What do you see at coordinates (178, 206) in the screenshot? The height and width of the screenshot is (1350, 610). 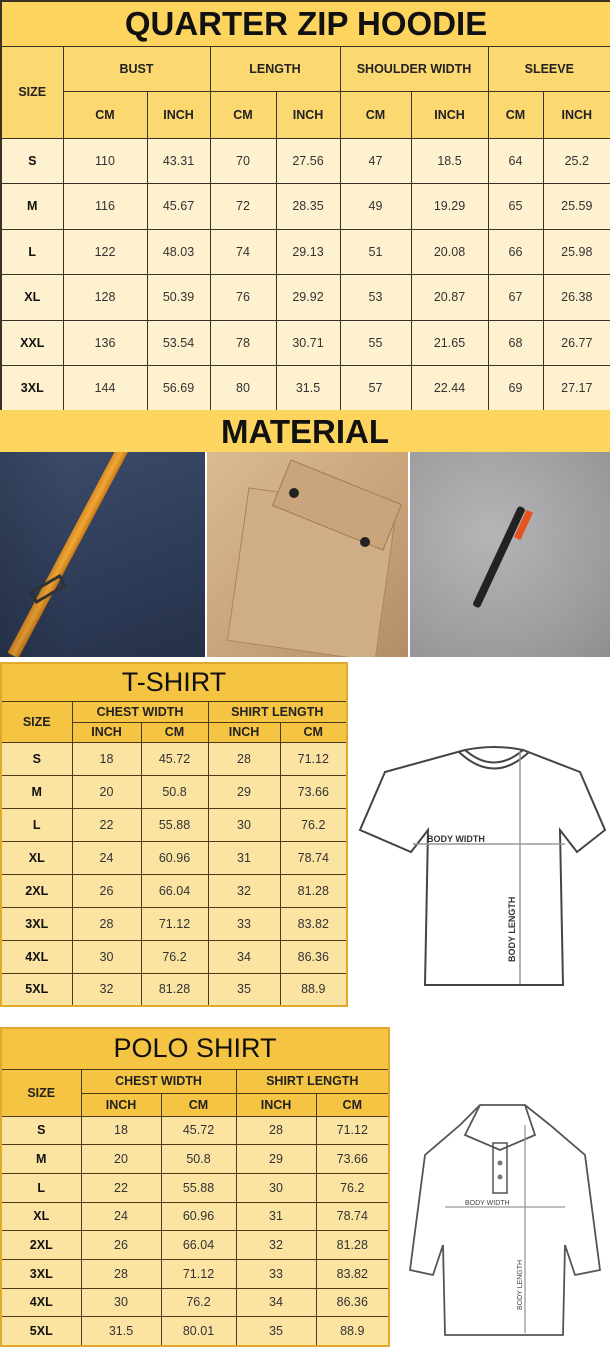 I see `measurement-cell: 45.67` at bounding box center [178, 206].